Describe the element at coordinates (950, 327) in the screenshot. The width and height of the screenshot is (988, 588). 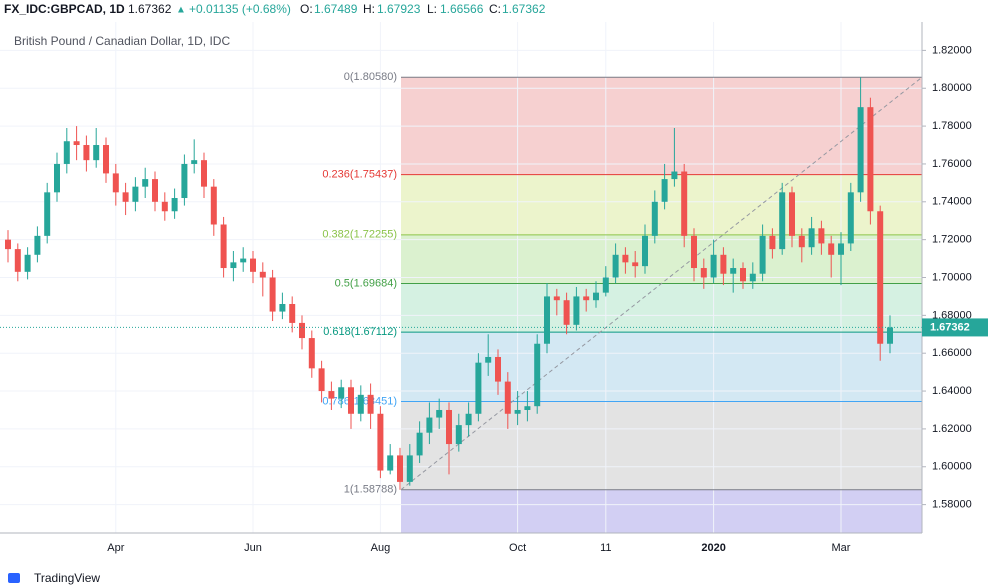
I see `last-price-label: 1.67362` at that location.